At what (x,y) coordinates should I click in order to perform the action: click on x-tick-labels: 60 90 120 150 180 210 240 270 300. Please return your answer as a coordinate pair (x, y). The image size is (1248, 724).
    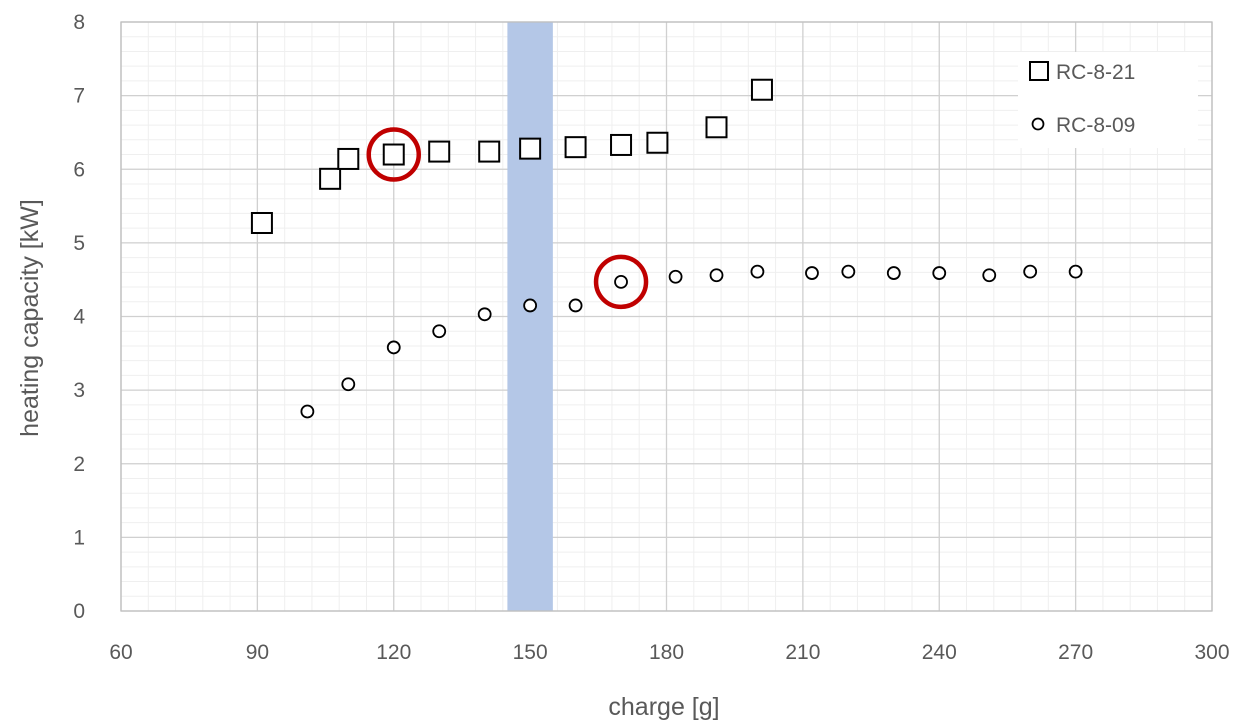
    Looking at the image, I should click on (669, 652).